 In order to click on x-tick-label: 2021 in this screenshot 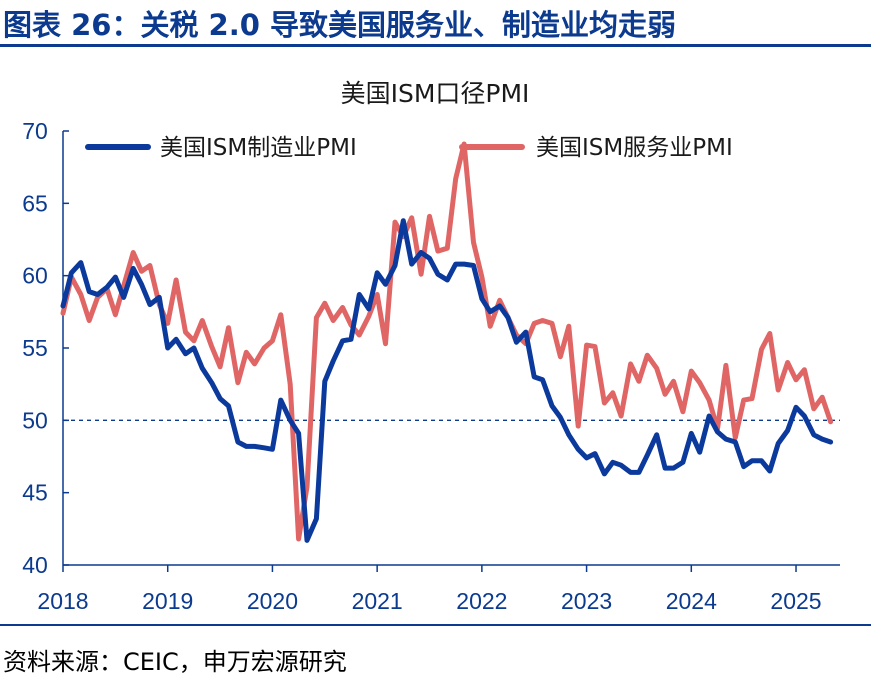, I will do `click(377, 601)`.